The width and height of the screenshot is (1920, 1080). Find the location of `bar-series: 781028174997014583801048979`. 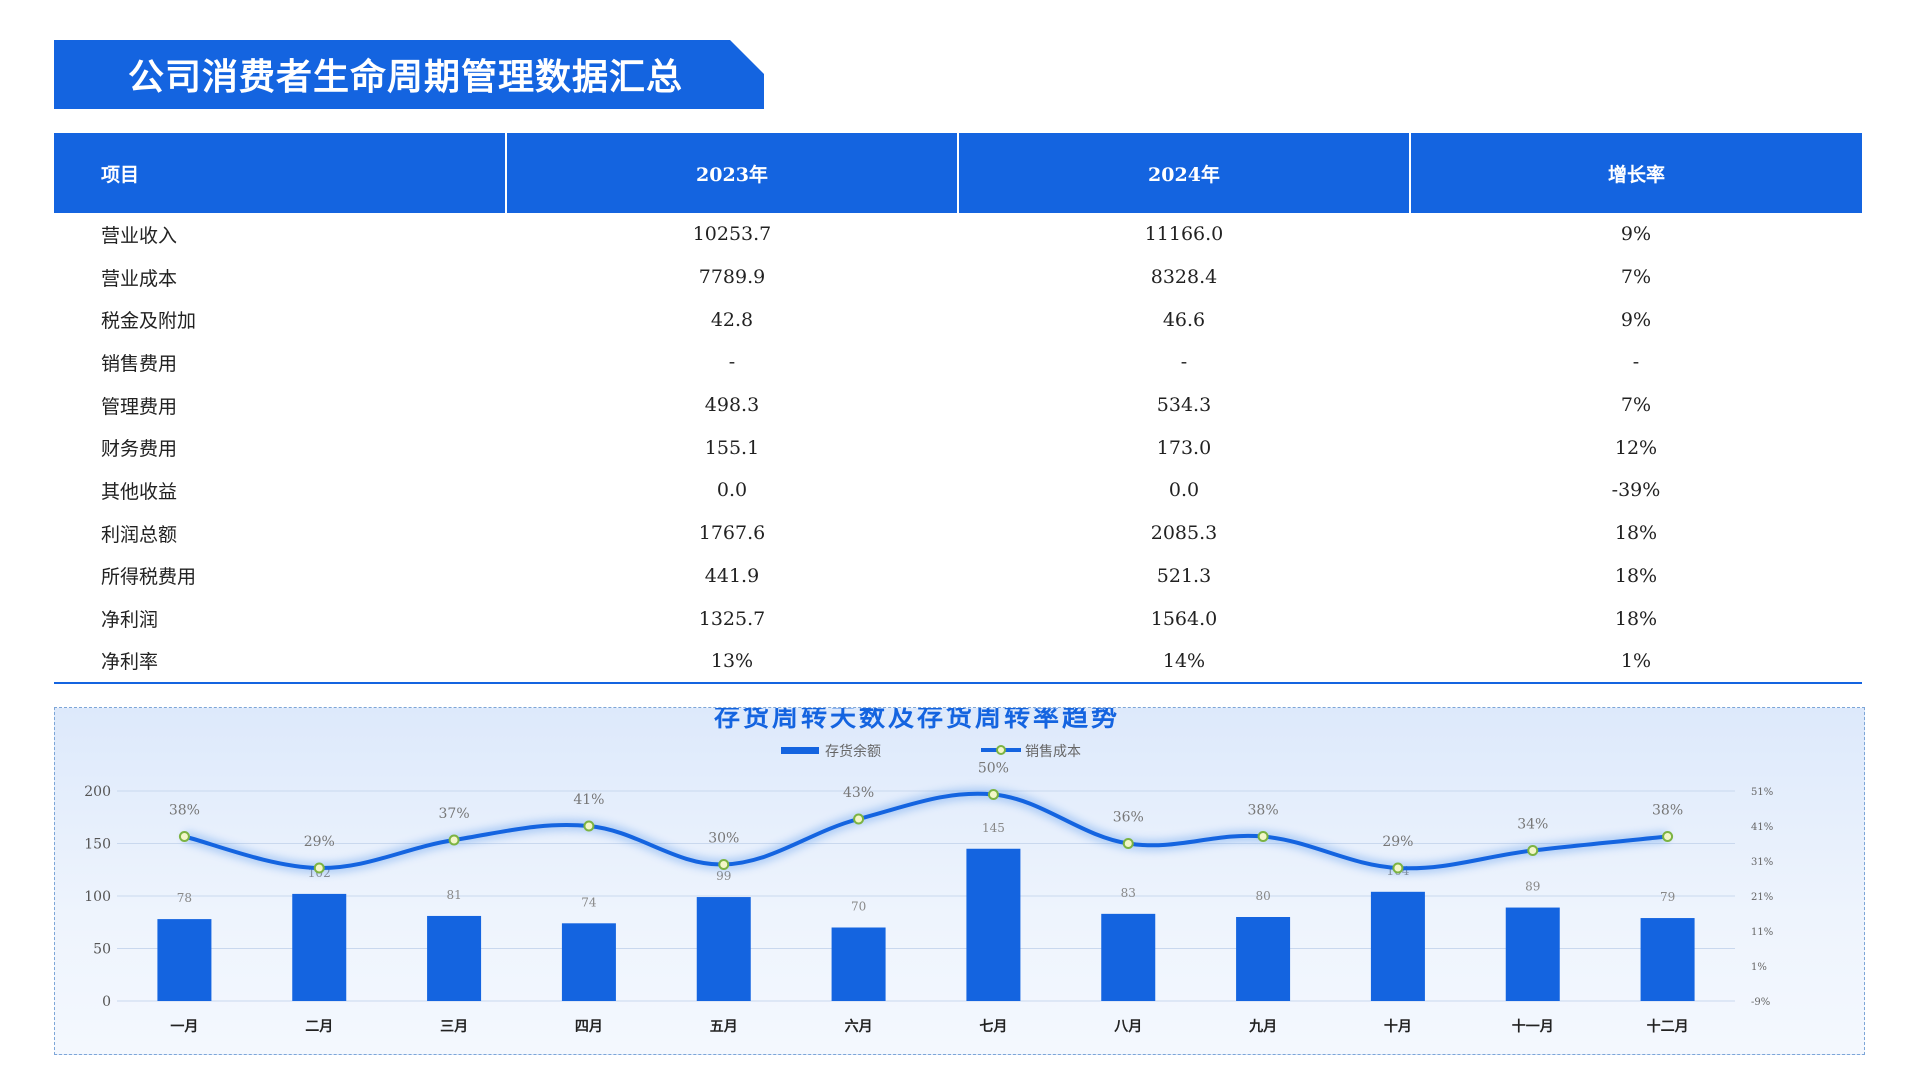

bar-series: 781028174997014583801048979 is located at coordinates (926, 911).